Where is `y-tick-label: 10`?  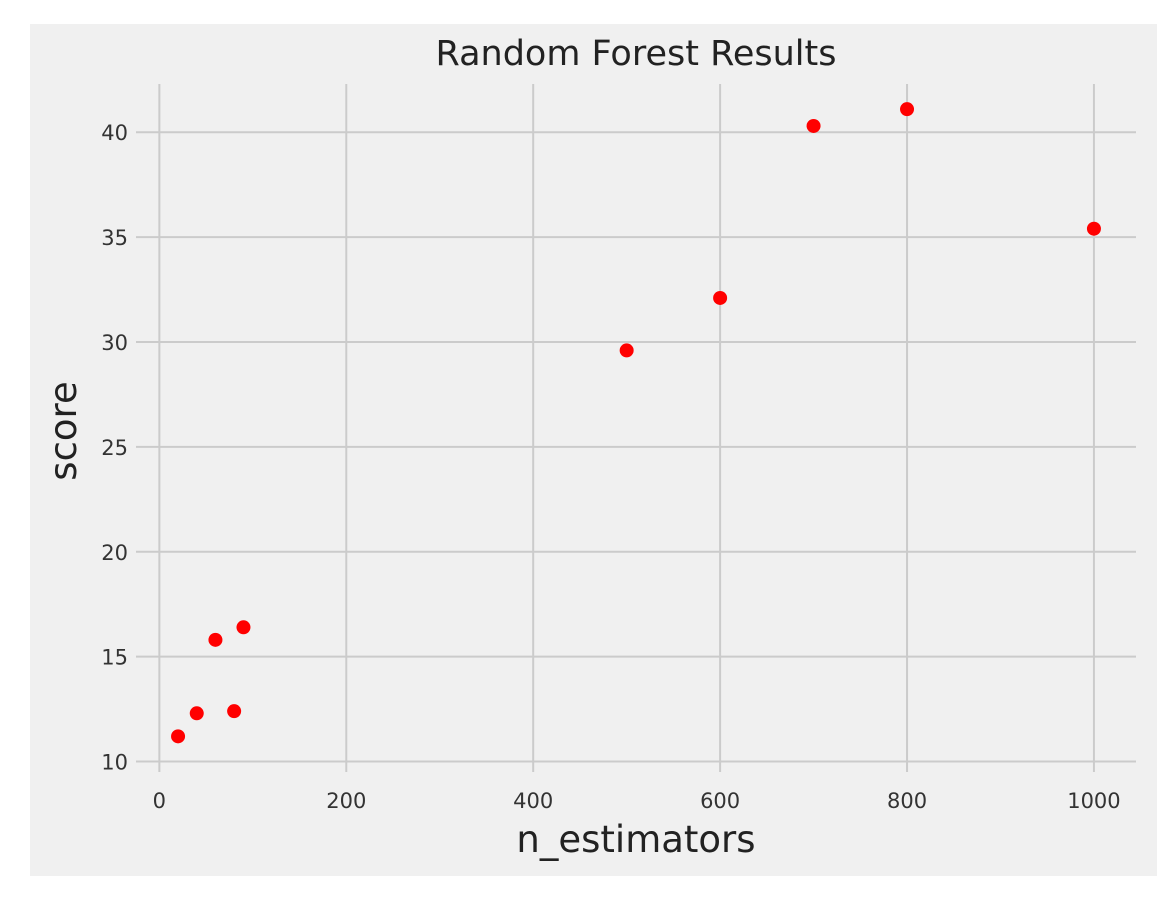 y-tick-label: 10 is located at coordinates (114, 763).